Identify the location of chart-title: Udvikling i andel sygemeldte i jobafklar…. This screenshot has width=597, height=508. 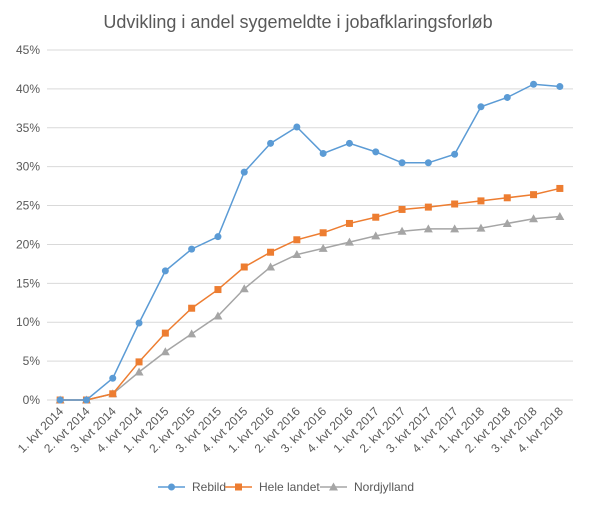
(297, 22).